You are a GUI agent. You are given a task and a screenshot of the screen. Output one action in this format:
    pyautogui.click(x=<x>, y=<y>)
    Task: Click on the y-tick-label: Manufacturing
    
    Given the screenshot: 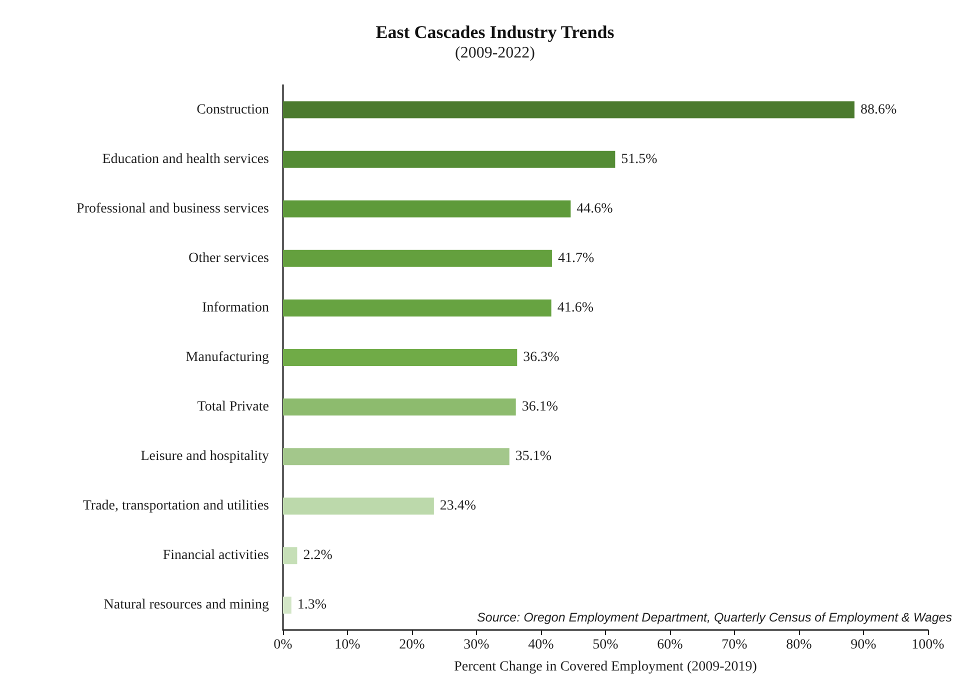 What is the action you would take?
    pyautogui.click(x=227, y=357)
    